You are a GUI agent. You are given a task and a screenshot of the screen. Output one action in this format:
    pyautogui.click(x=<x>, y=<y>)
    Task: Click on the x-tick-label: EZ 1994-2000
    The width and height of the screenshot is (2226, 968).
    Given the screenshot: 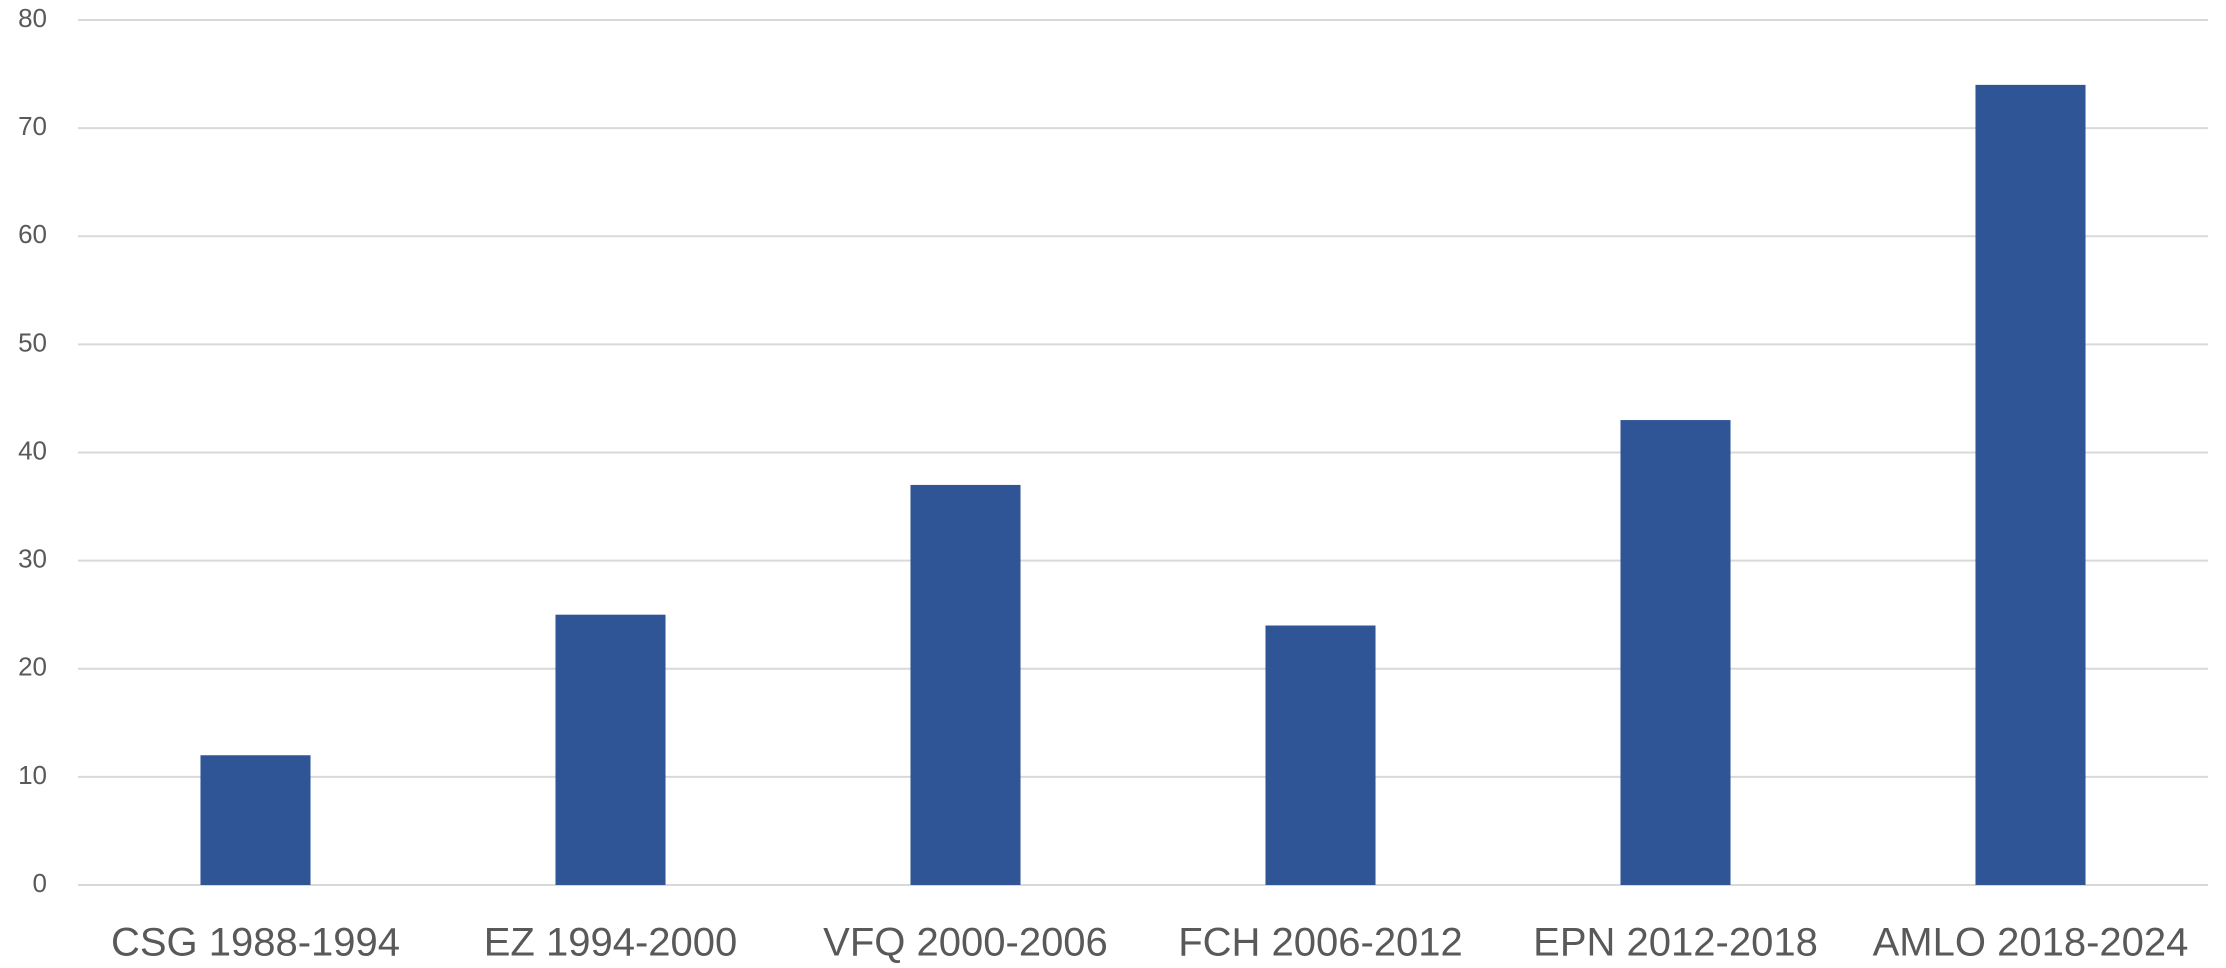 What is the action you would take?
    pyautogui.click(x=611, y=943)
    